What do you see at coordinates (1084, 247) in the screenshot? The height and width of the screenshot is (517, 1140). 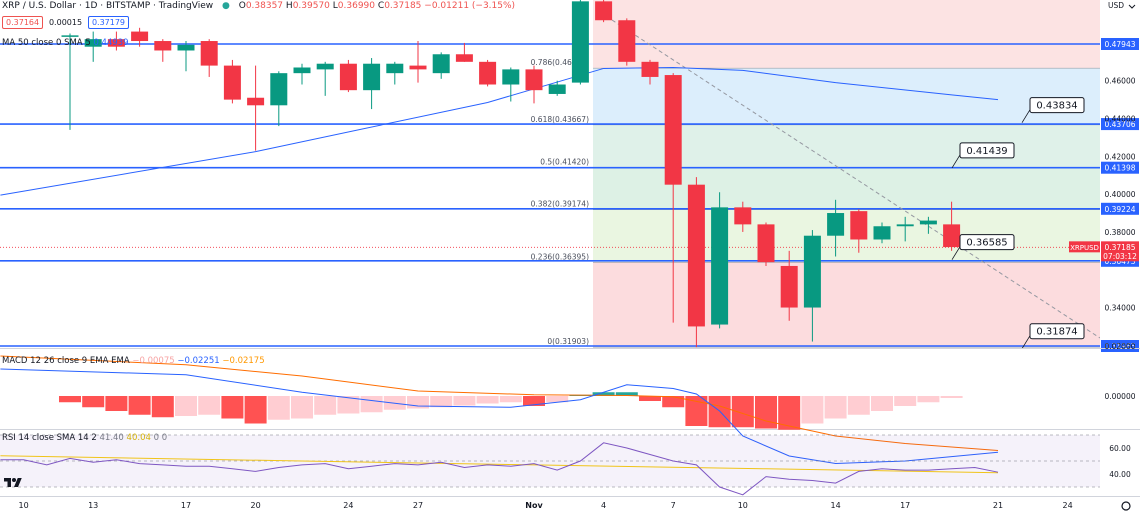 I see `symbol-tag` at bounding box center [1084, 247].